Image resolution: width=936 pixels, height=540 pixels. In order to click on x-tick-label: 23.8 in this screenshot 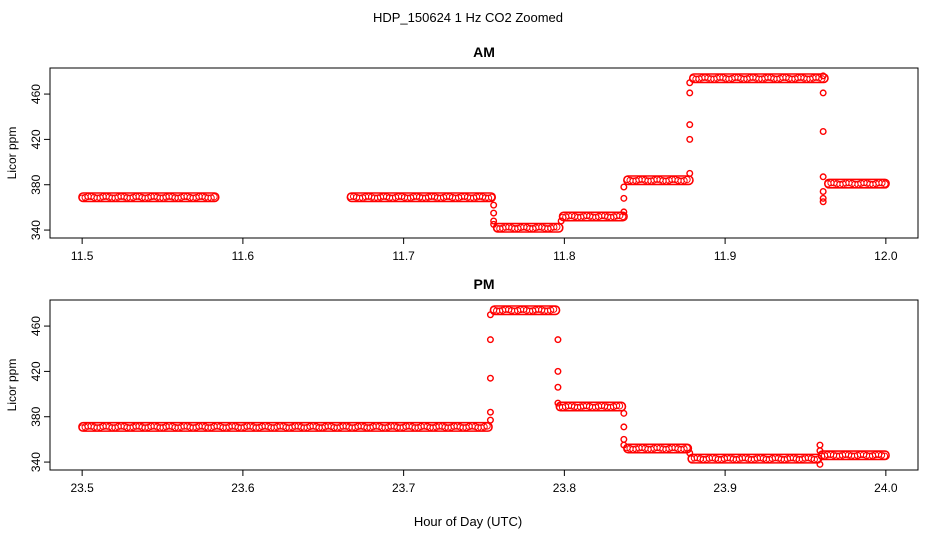, I will do `click(565, 488)`.